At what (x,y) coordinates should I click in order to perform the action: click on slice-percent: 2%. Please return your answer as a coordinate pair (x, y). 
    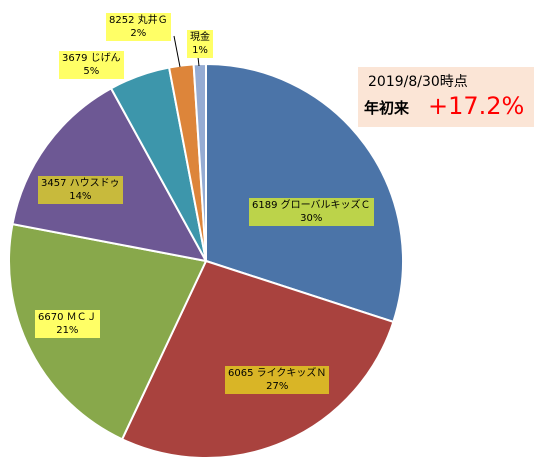
    Looking at the image, I should click on (138, 33).